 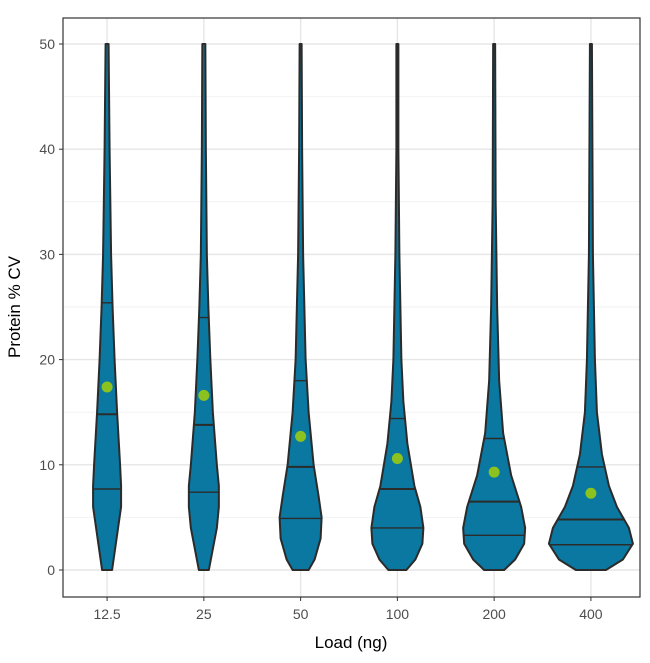 I want to click on violin-12.5, so click(x=107, y=307).